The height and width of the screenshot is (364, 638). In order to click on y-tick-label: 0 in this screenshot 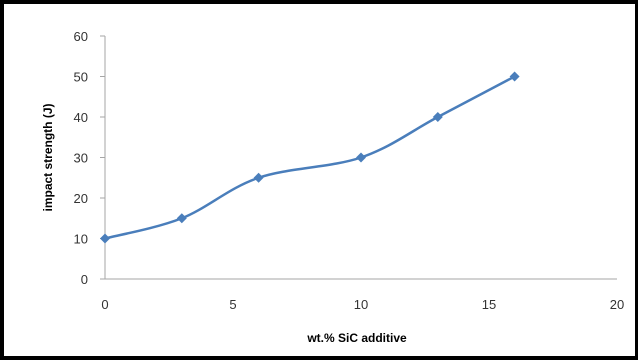, I will do `click(84, 279)`.